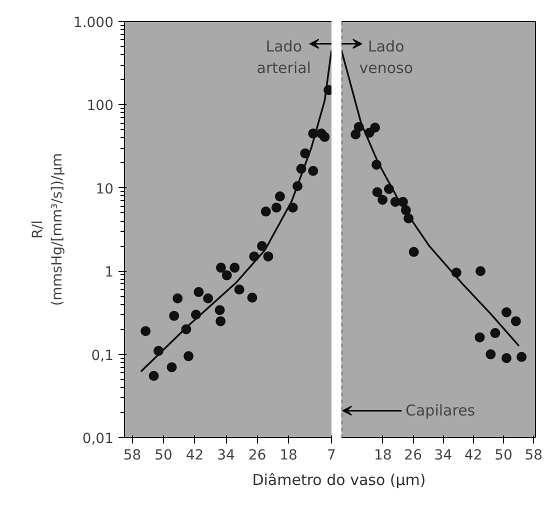 The image size is (554, 524). Describe the element at coordinates (331, 456) in the screenshot. I see `x-tick-label: 7` at that location.